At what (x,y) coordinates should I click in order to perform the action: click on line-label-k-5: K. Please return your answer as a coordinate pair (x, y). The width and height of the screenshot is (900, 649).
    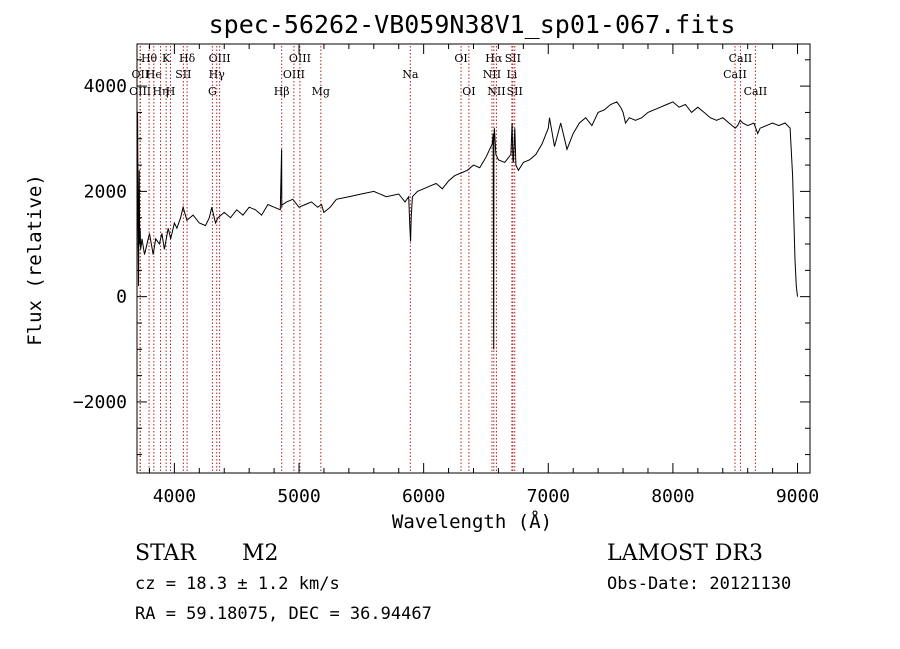
    Looking at the image, I should click on (166, 58).